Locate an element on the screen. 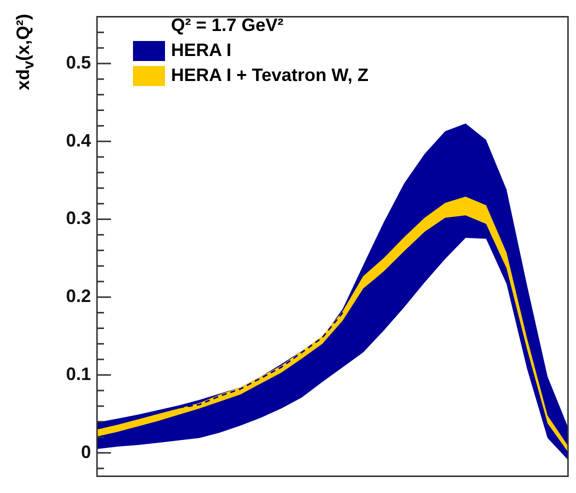 The image size is (576, 493). legend-label: HERA I is located at coordinates (201, 50).